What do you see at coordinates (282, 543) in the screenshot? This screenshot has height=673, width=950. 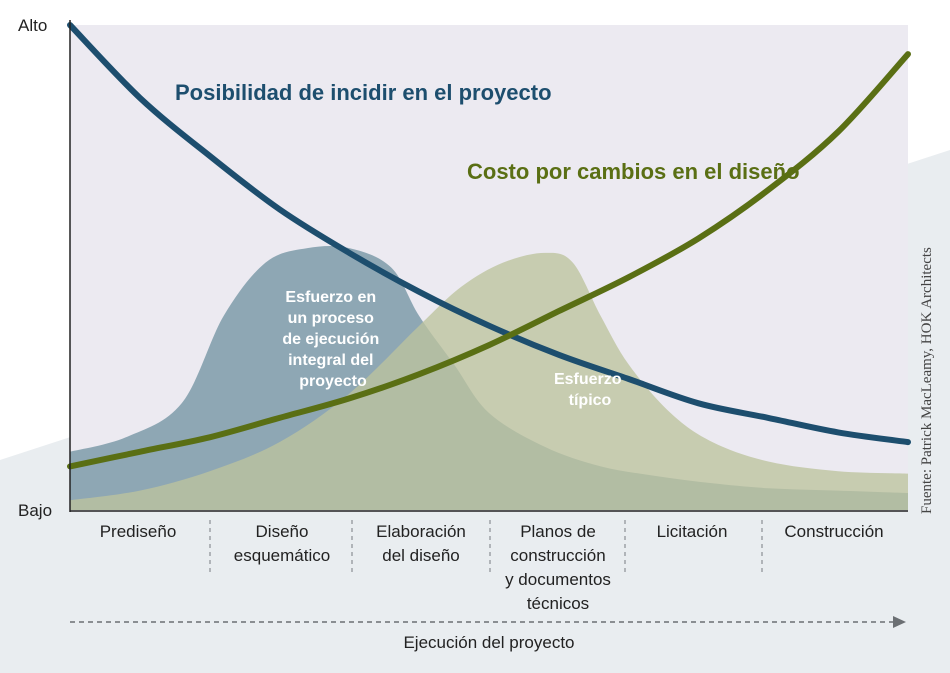 I see `phase-label: Diseño esquemático` at bounding box center [282, 543].